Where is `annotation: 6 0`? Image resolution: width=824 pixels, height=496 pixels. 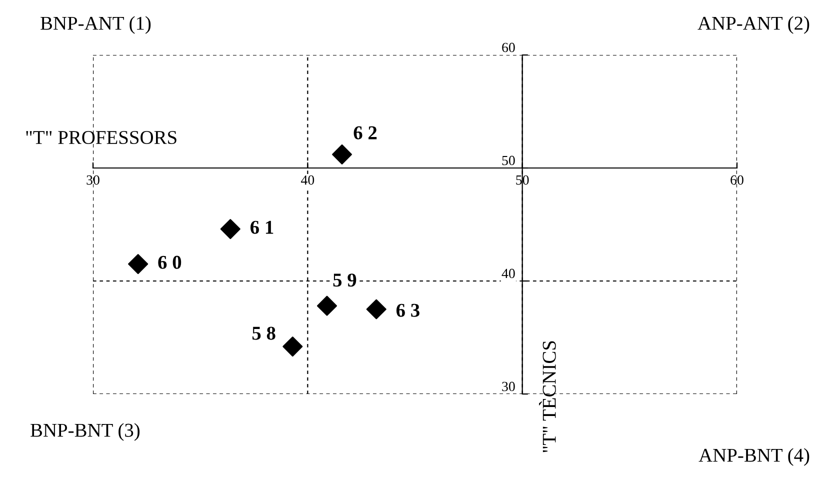 annotation: 6 0 is located at coordinates (170, 262).